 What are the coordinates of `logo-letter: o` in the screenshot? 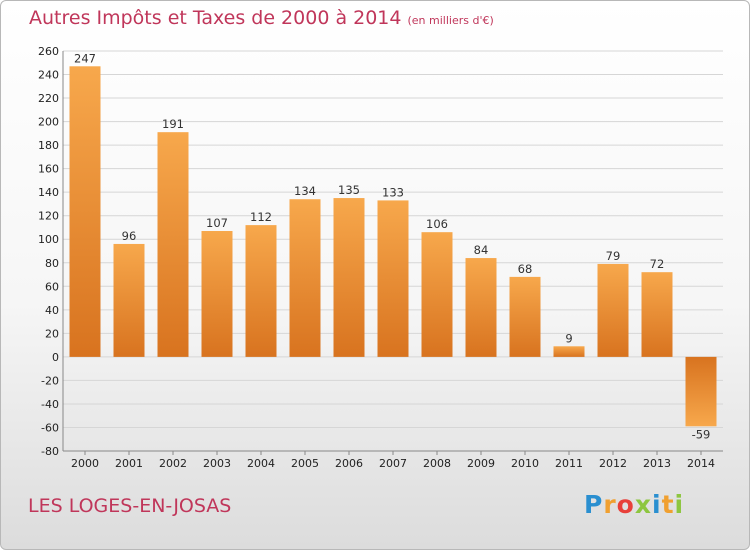 It's located at (625, 504).